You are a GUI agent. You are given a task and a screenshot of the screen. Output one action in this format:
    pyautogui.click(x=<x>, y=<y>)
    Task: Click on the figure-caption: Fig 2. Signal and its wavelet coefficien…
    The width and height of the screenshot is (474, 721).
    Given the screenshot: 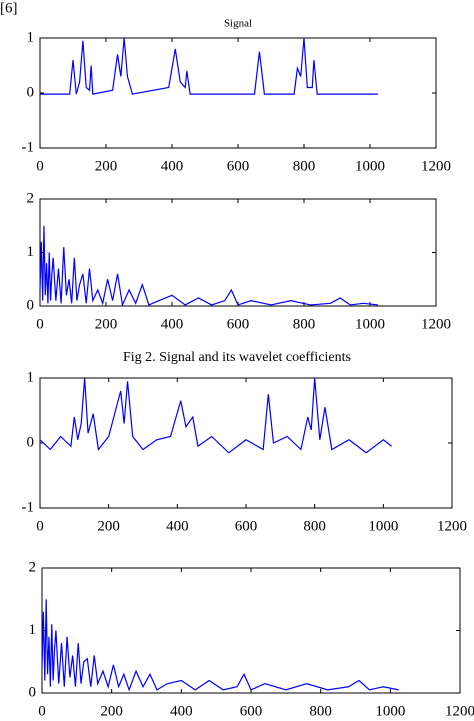 What is the action you would take?
    pyautogui.click(x=237, y=357)
    